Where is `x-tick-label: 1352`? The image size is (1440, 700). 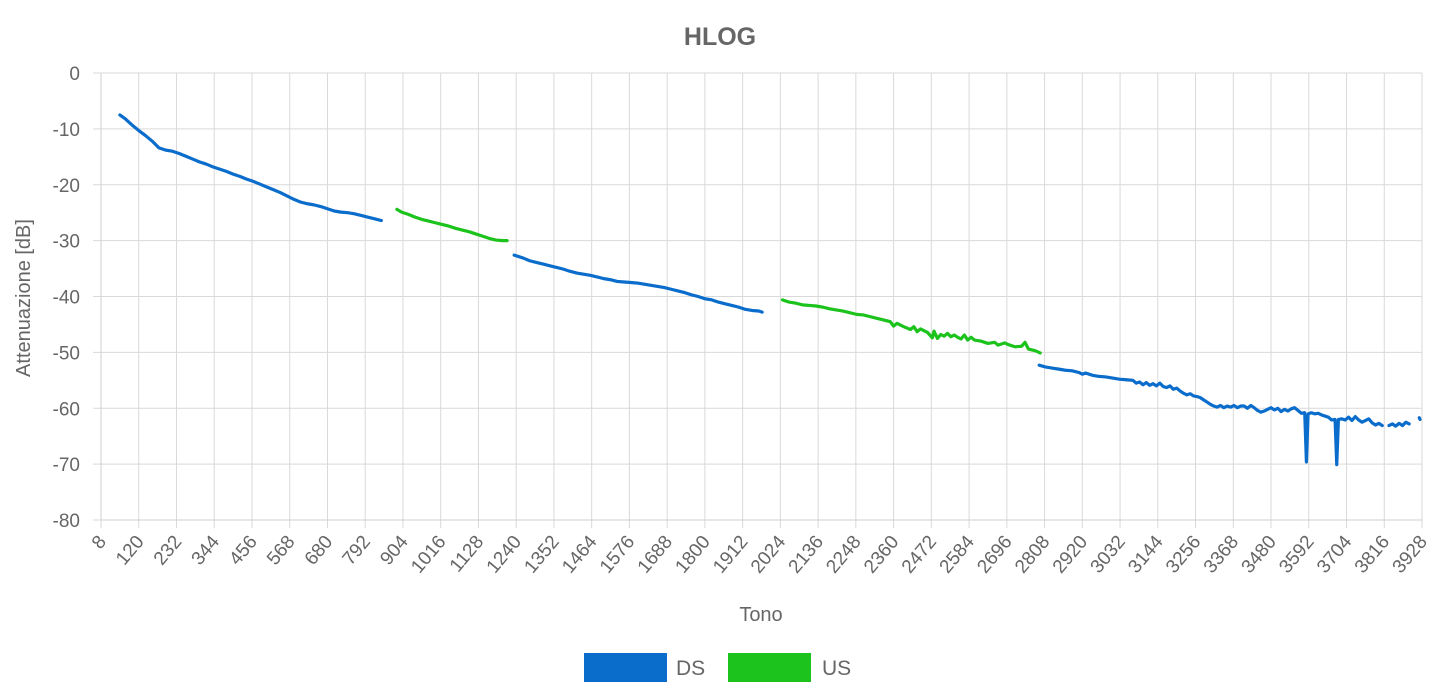 x-tick-label: 1352 is located at coordinates (541, 555).